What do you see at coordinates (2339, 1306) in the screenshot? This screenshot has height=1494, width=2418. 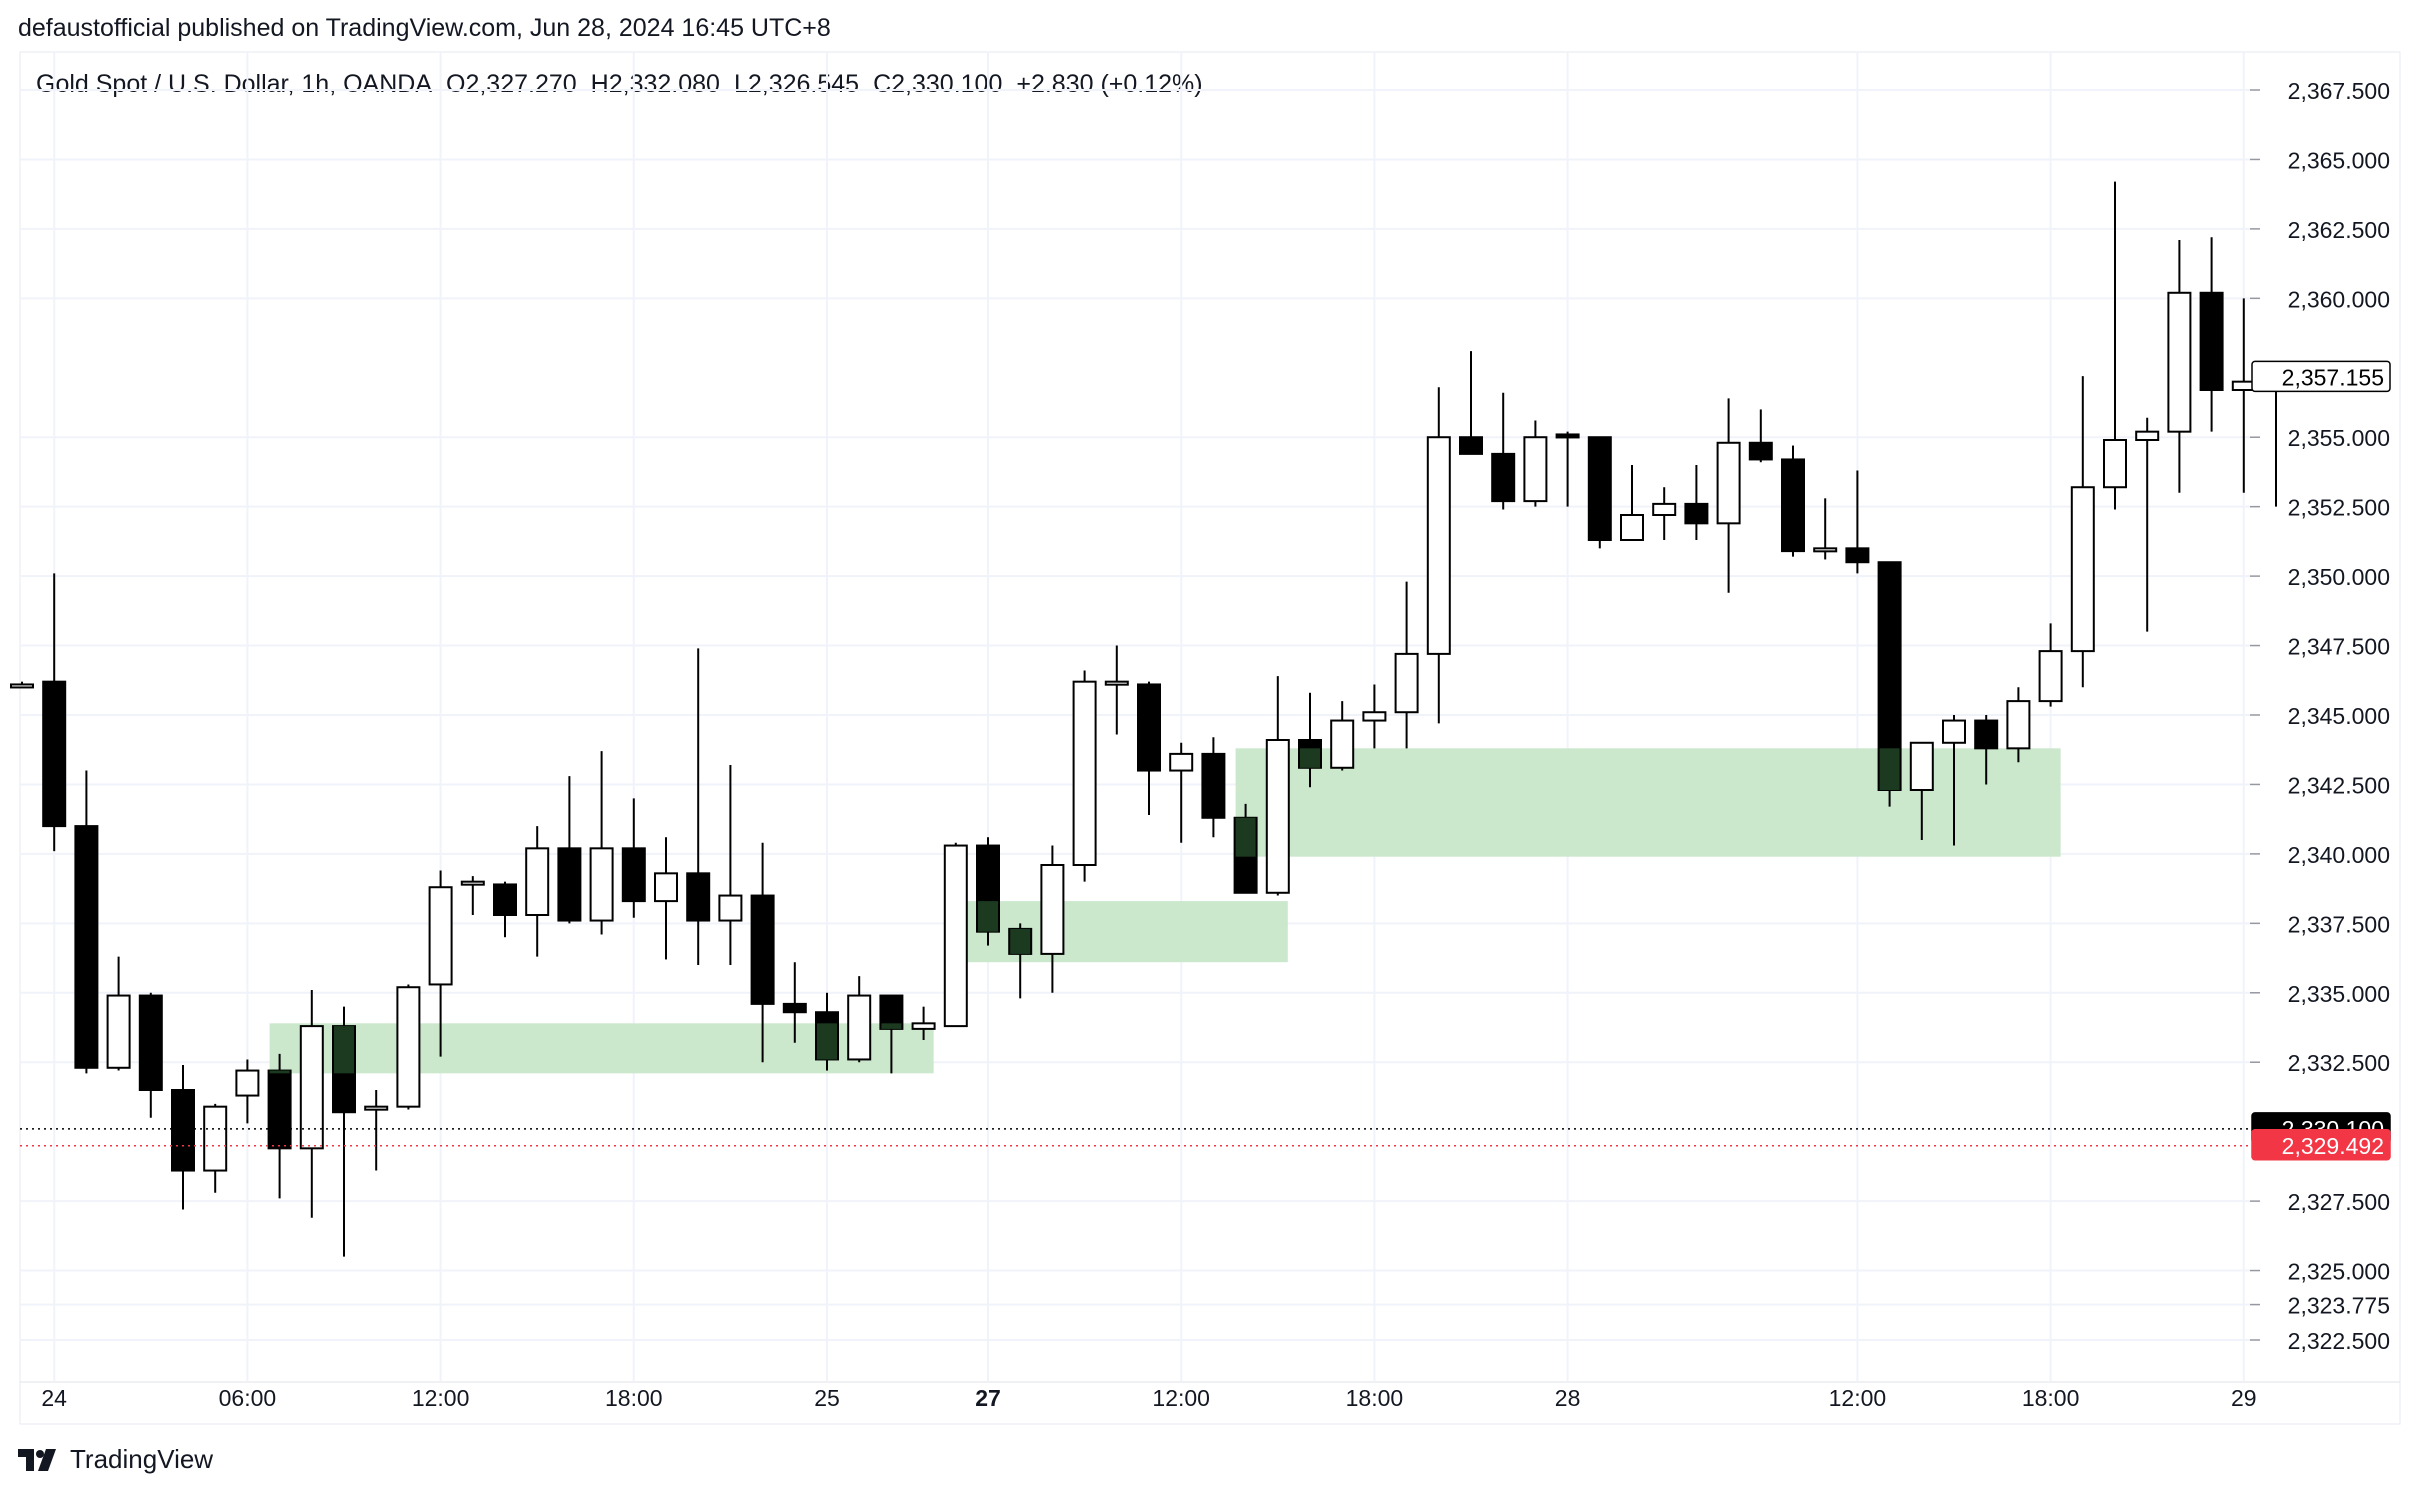 I see `price-tick-label: 2,323.775` at bounding box center [2339, 1306].